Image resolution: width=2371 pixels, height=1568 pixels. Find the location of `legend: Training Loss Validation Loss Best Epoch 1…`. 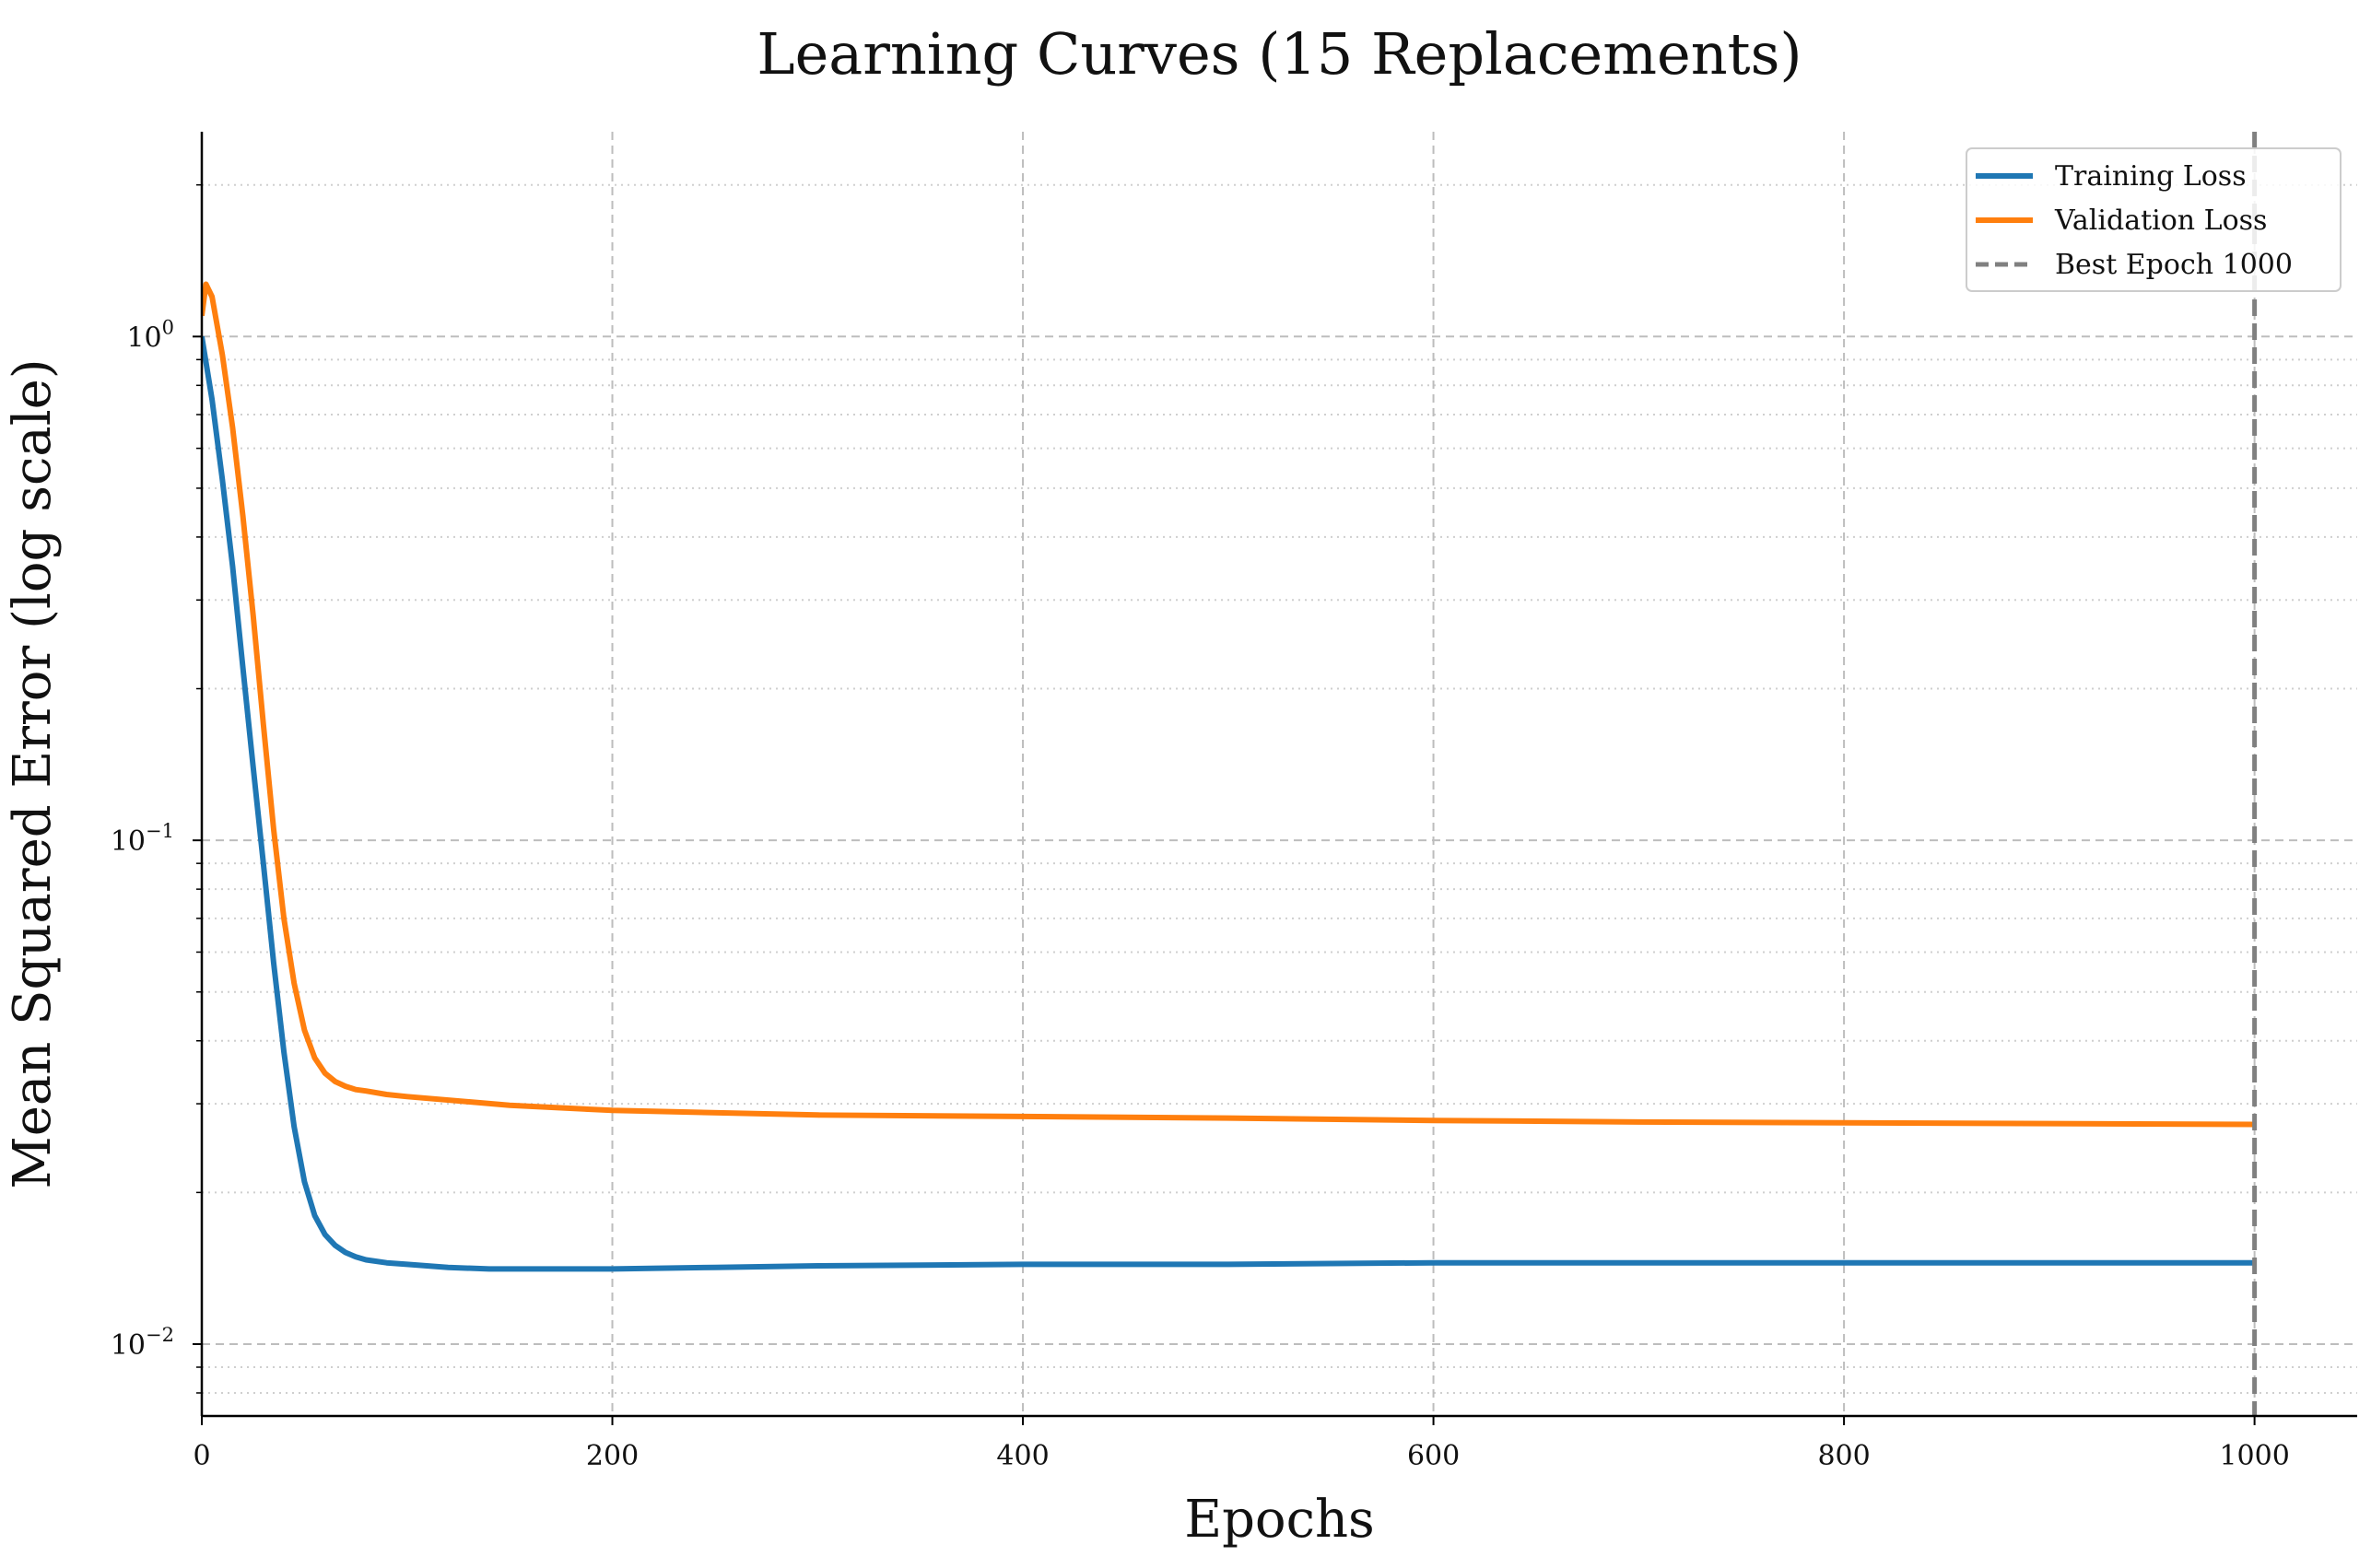

legend: Training Loss Validation Loss Best Epoch 1… is located at coordinates (2154, 220).